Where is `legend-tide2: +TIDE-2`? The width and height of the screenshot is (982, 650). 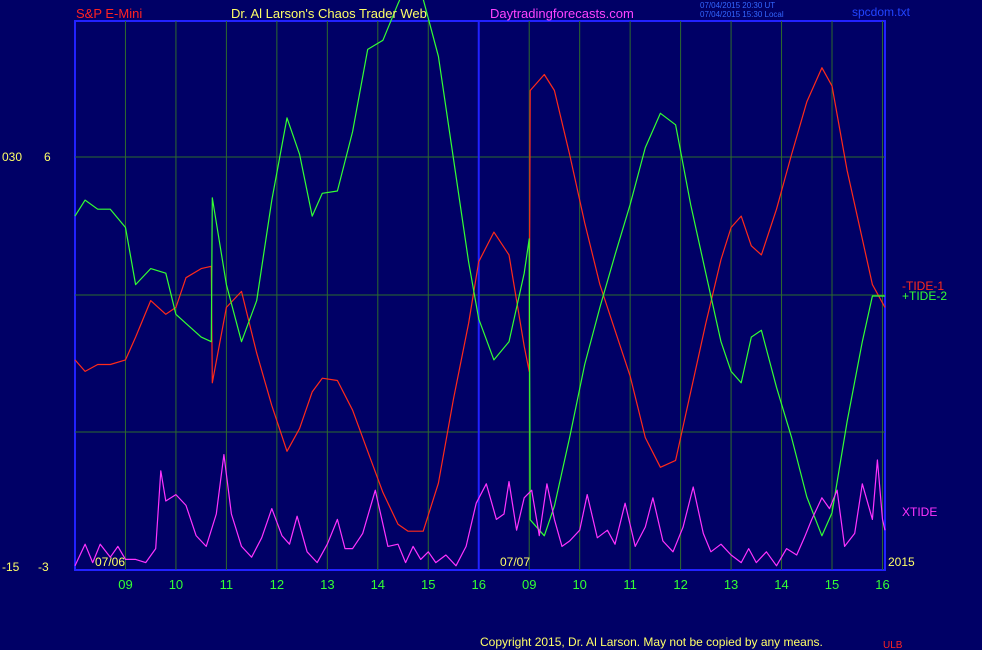 legend-tide2: +TIDE-2 is located at coordinates (924, 296).